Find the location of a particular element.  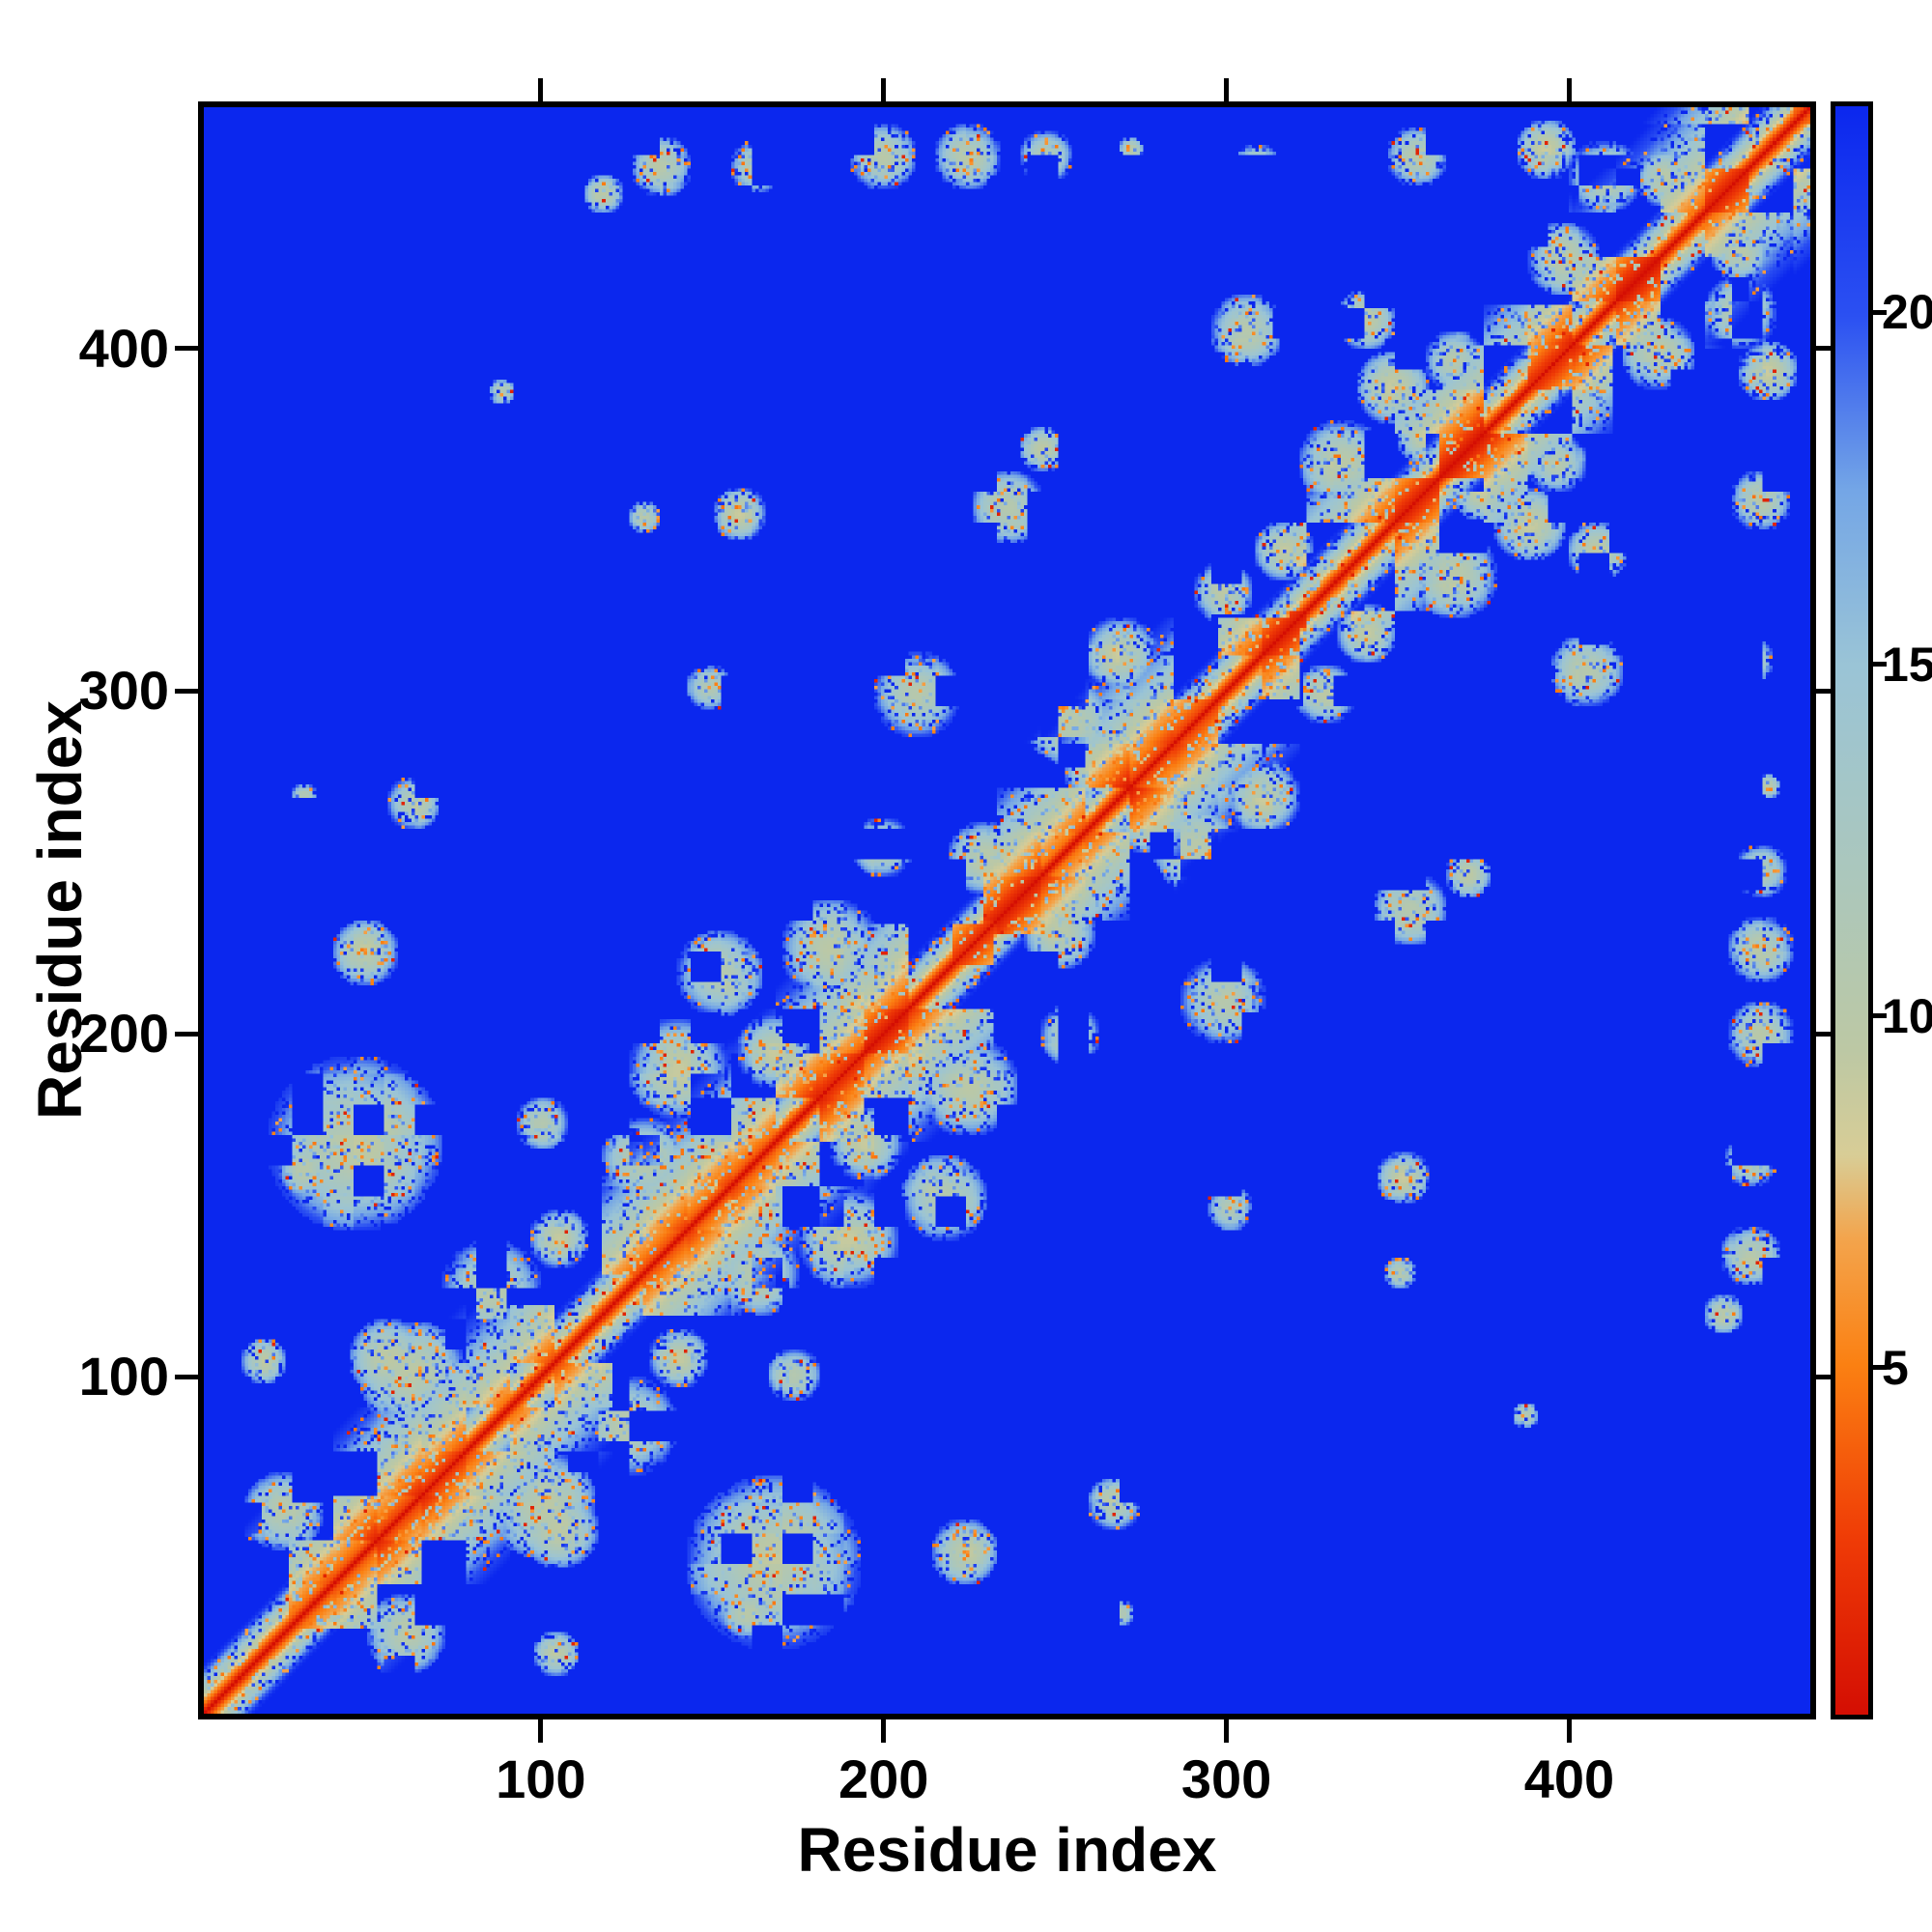

y-tick-label: 200 is located at coordinates (123, 1034).